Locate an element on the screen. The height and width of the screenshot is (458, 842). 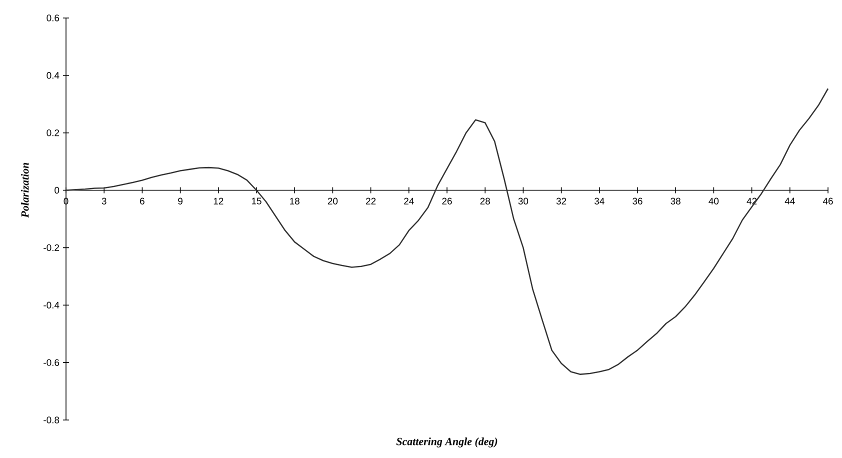
x-tick-label: 40 is located at coordinates (713, 201).